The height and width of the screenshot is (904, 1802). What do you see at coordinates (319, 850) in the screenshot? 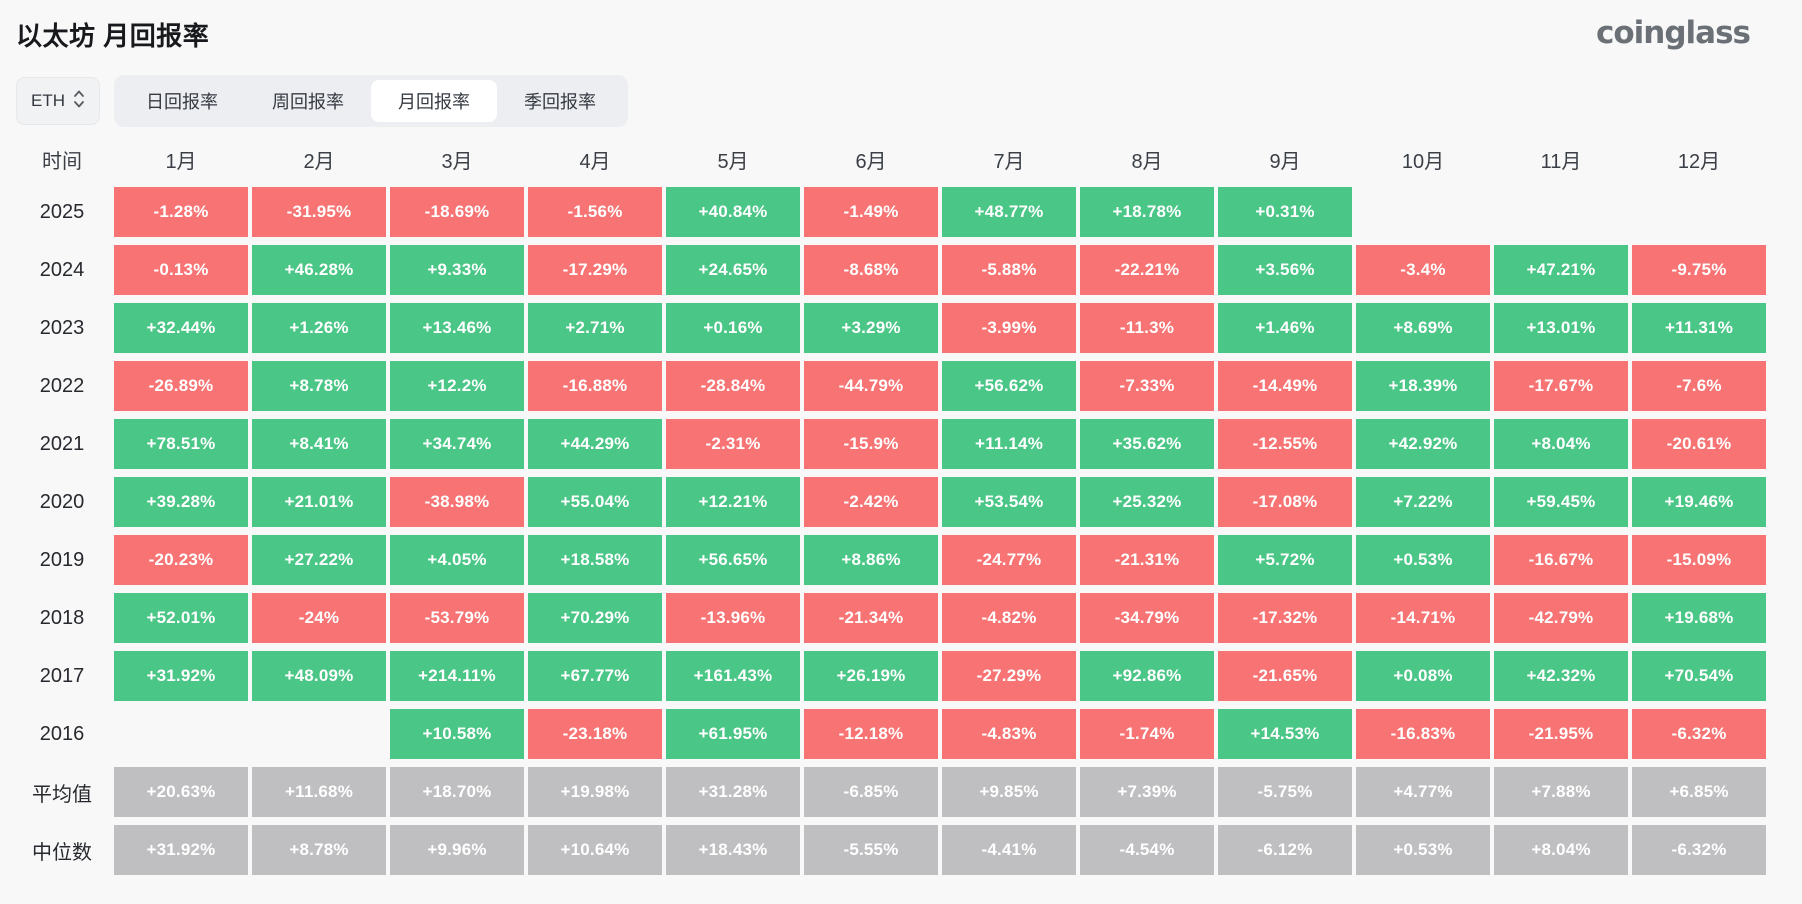
I see `return-cell: +8.78%` at bounding box center [319, 850].